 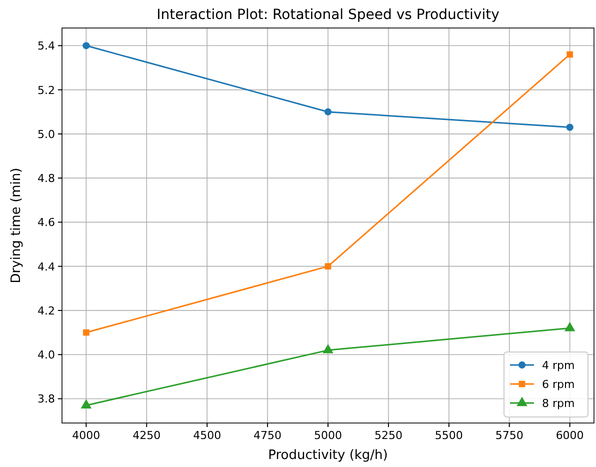 What do you see at coordinates (46, 46) in the screenshot?
I see `y-tick-label: 5.4` at bounding box center [46, 46].